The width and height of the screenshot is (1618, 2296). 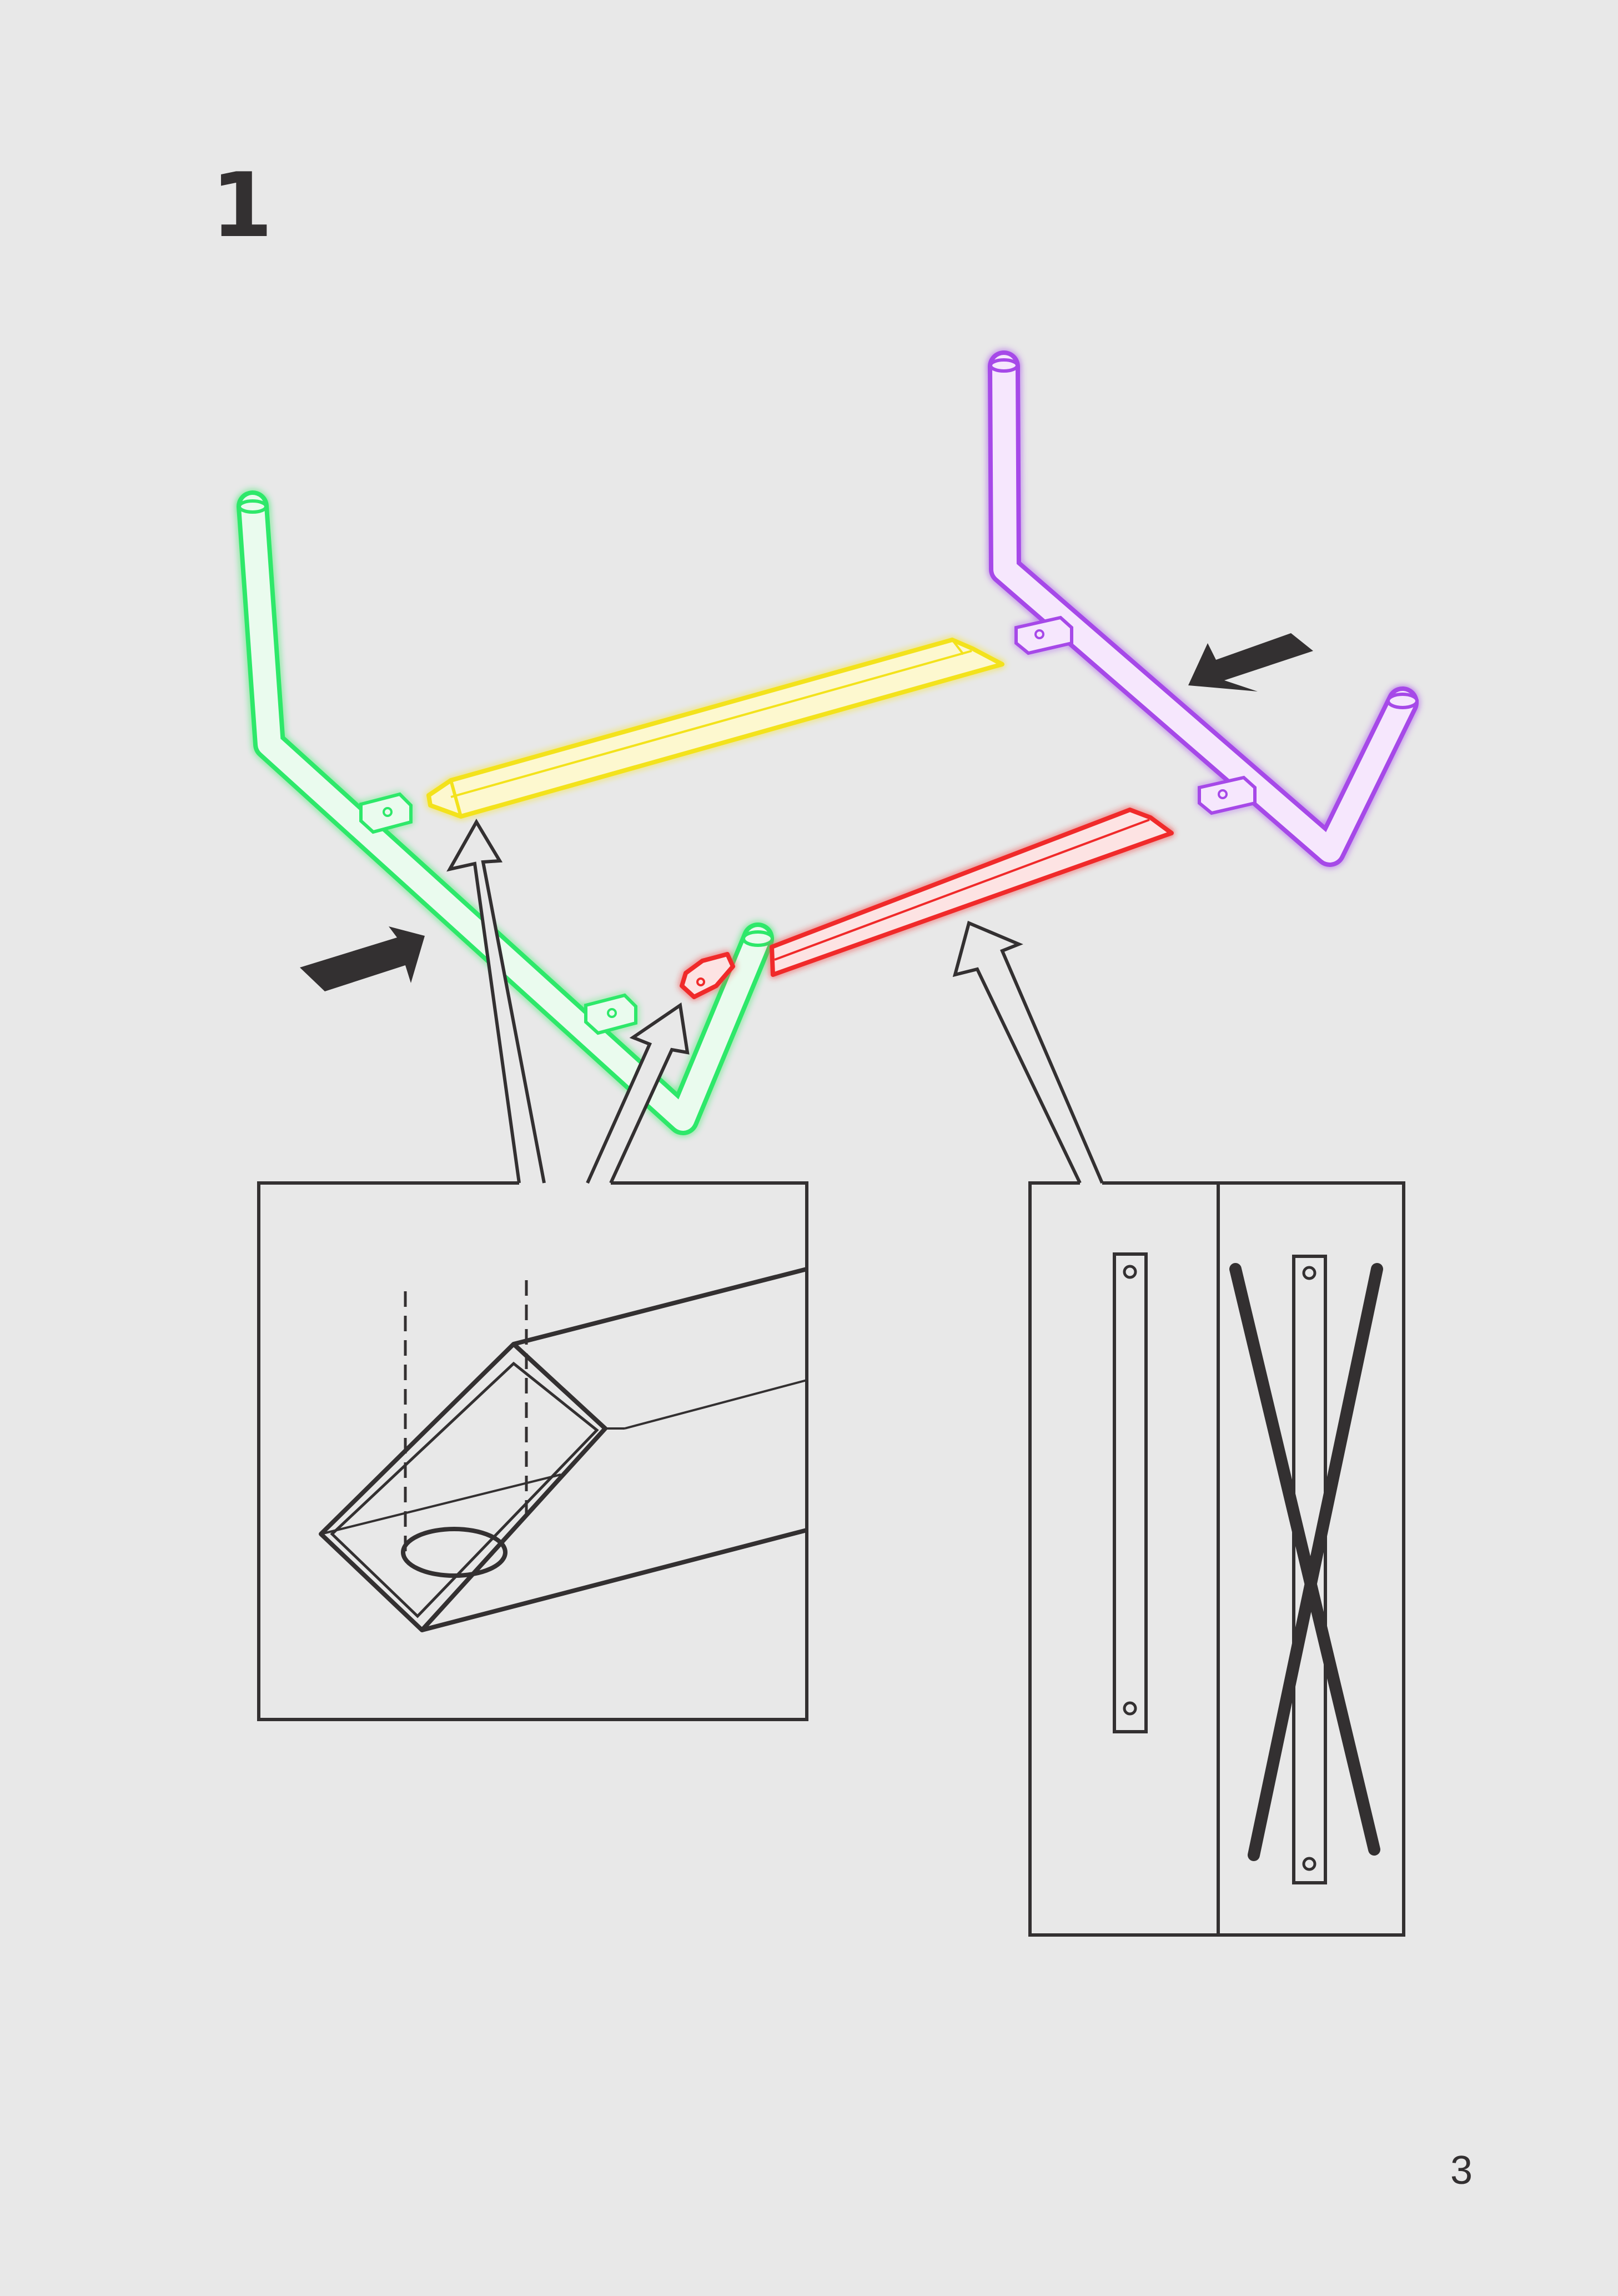 What do you see at coordinates (1306, 1569) in the screenshot?
I see `incorrect-orientation` at bounding box center [1306, 1569].